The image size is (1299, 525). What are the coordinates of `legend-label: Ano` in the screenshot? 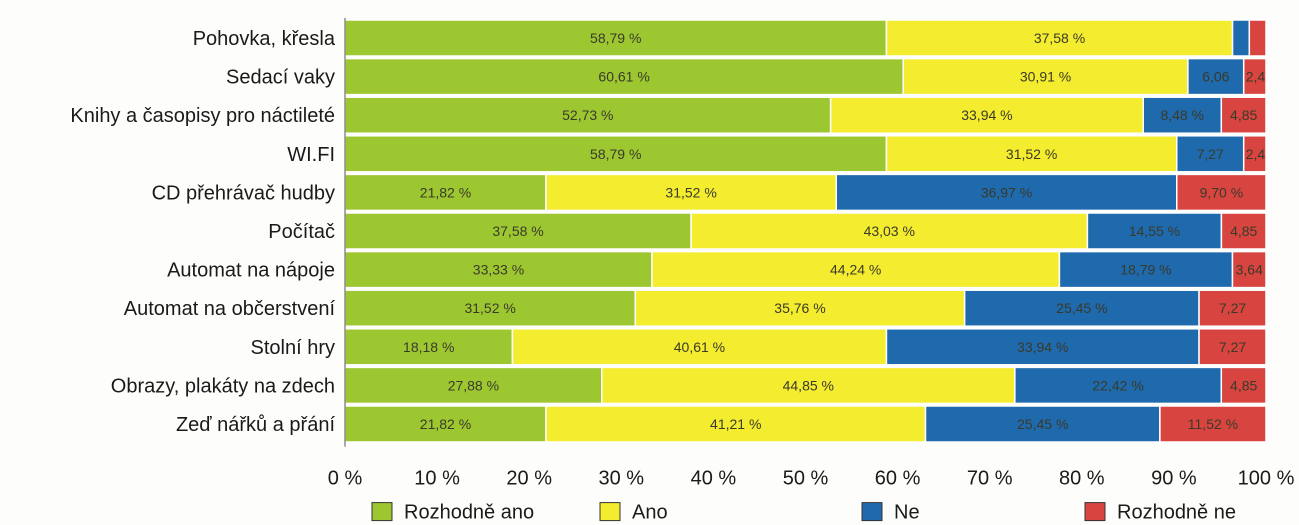 It's located at (650, 513).